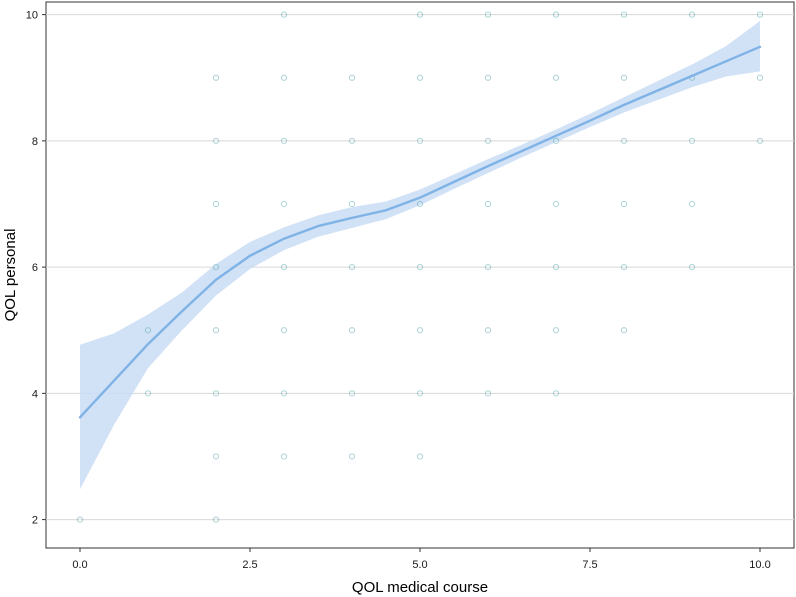 The width and height of the screenshot is (796, 597). Describe the element at coordinates (249, 565) in the screenshot. I see `x-tick-label: 2.5` at that location.